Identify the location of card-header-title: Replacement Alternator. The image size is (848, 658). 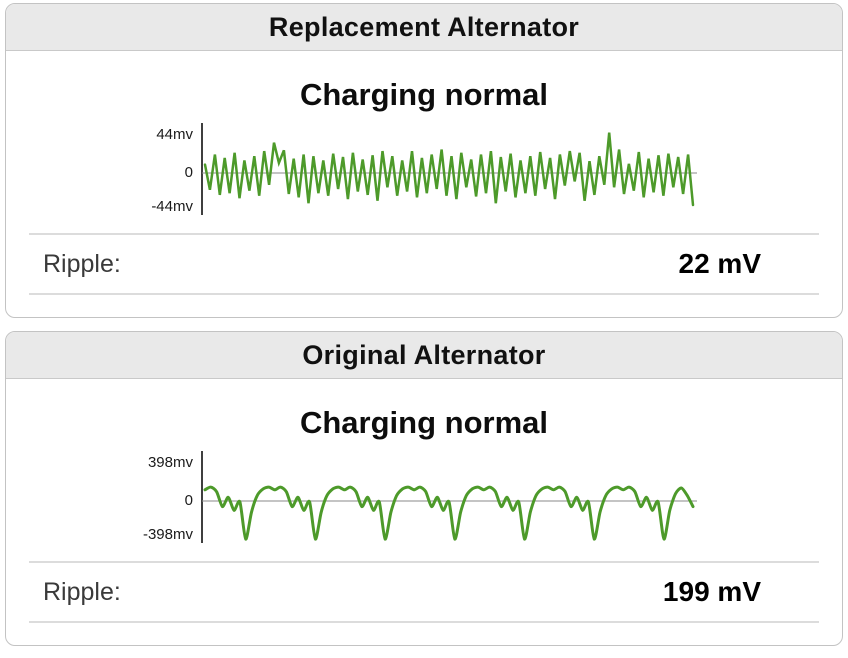
(424, 26).